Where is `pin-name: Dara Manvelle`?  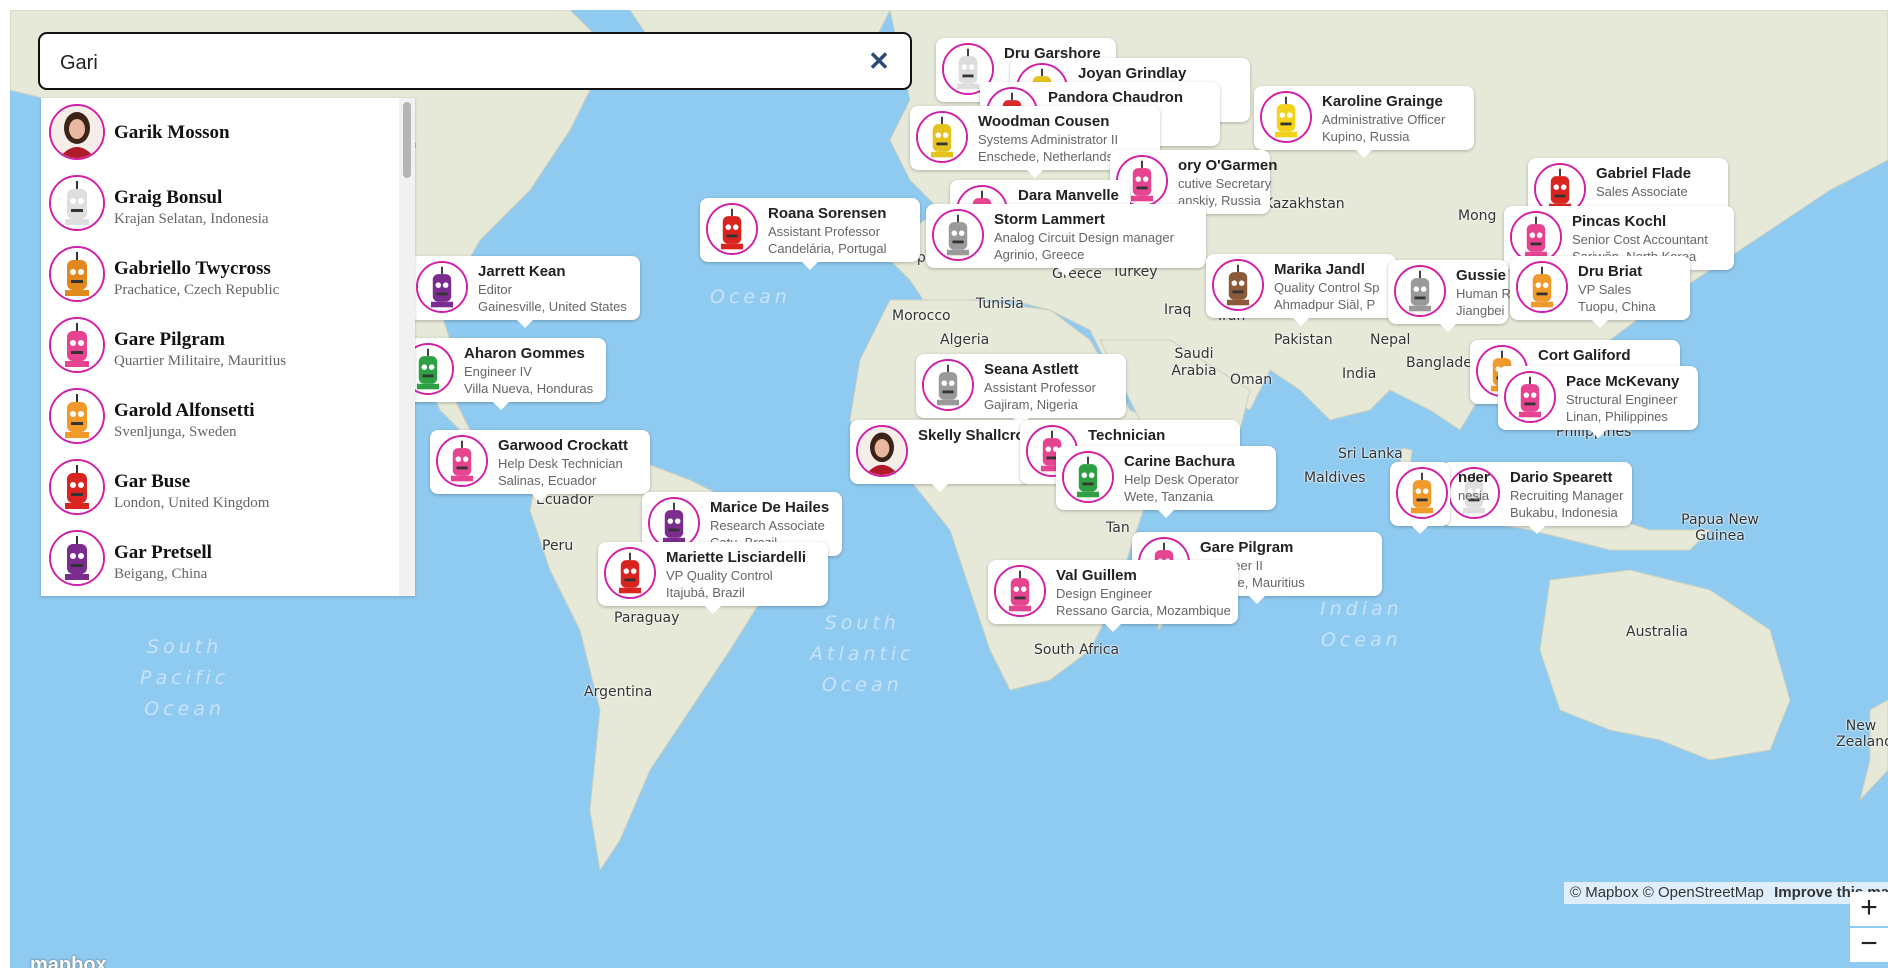 pin-name: Dara Manvelle is located at coordinates (1068, 195).